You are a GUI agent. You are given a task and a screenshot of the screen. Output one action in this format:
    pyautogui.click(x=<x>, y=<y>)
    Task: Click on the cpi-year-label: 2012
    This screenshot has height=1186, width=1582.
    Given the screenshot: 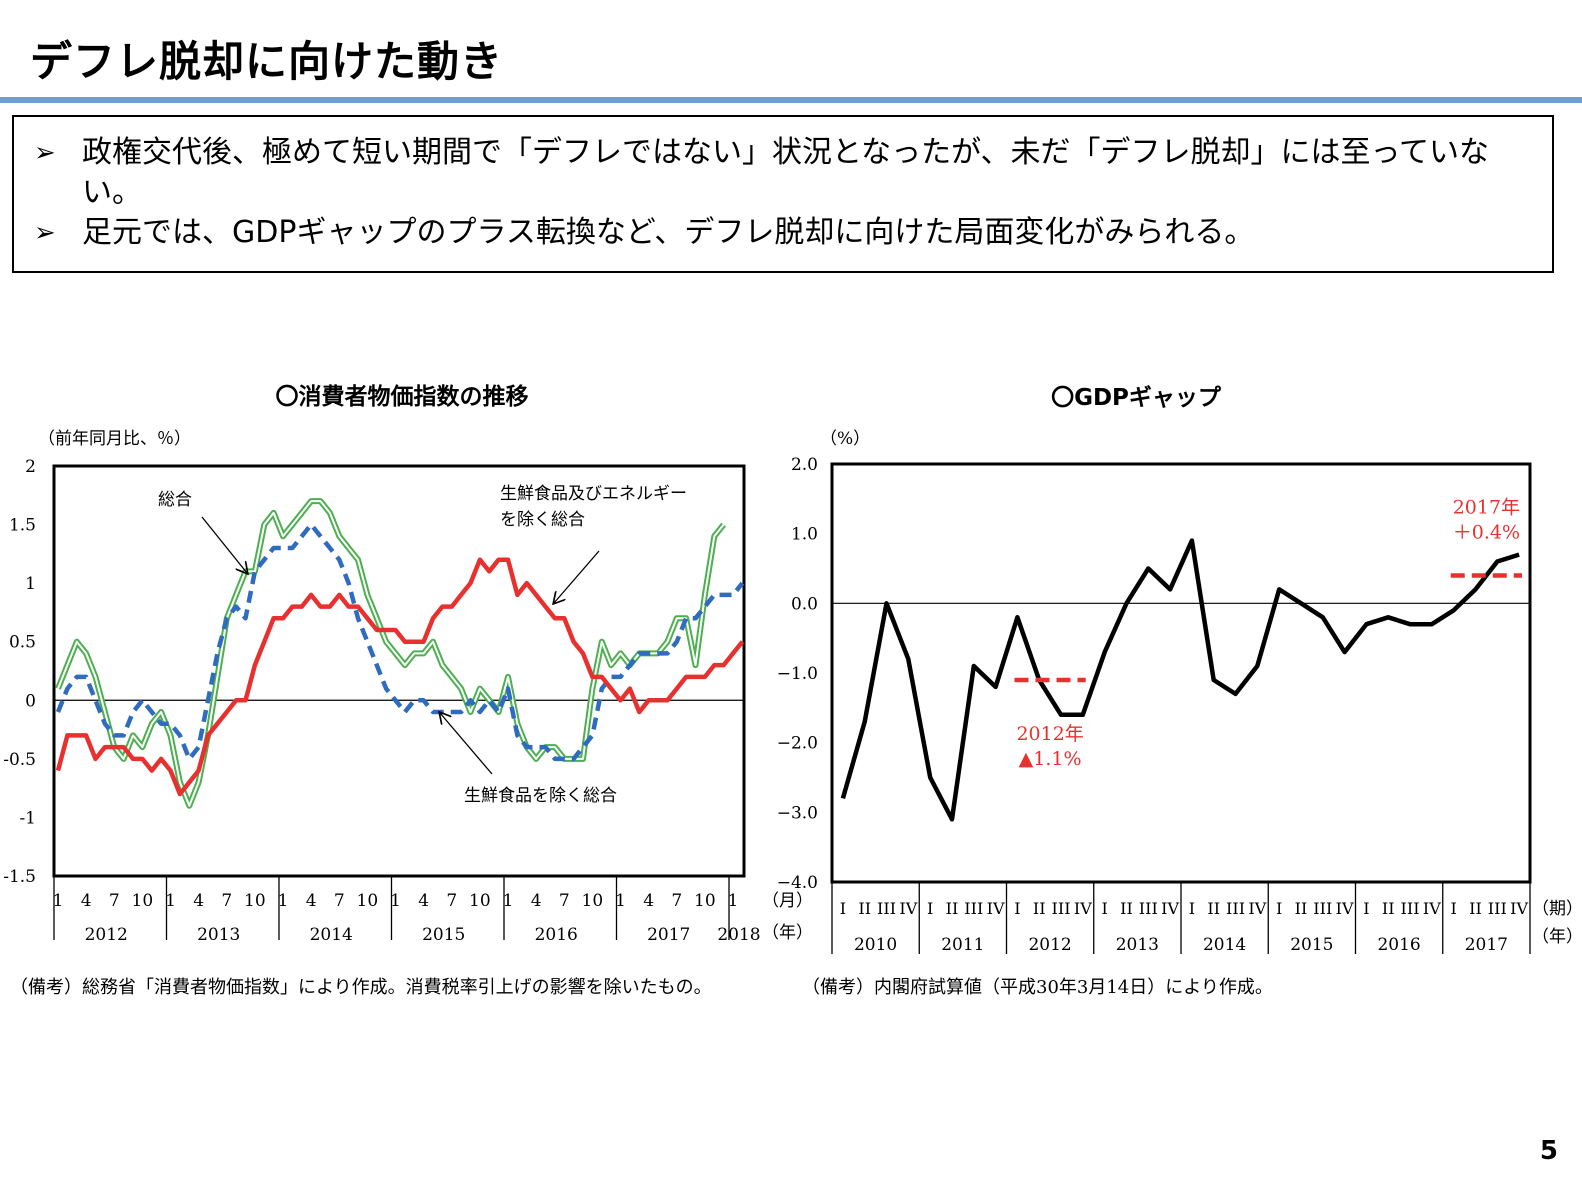 What is the action you would take?
    pyautogui.click(x=106, y=935)
    